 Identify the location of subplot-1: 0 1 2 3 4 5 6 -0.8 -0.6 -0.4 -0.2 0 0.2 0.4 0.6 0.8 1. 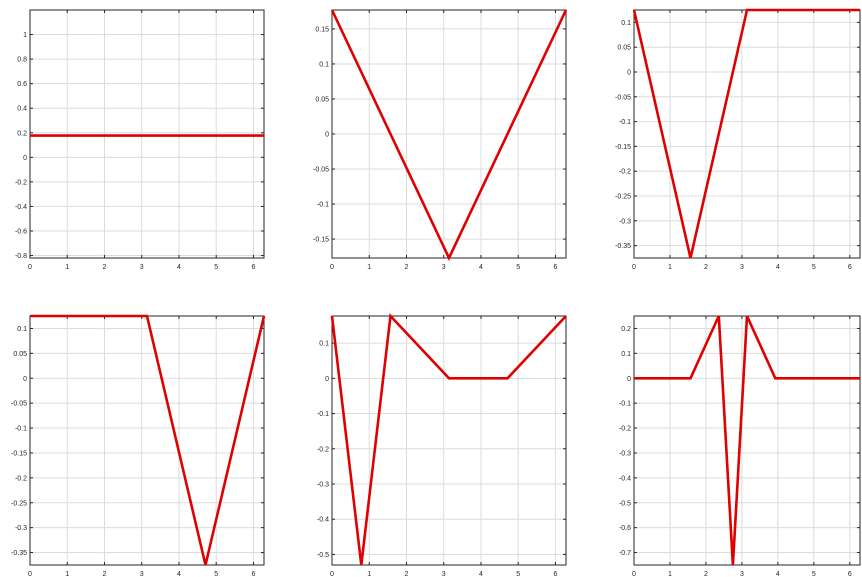
(140, 140).